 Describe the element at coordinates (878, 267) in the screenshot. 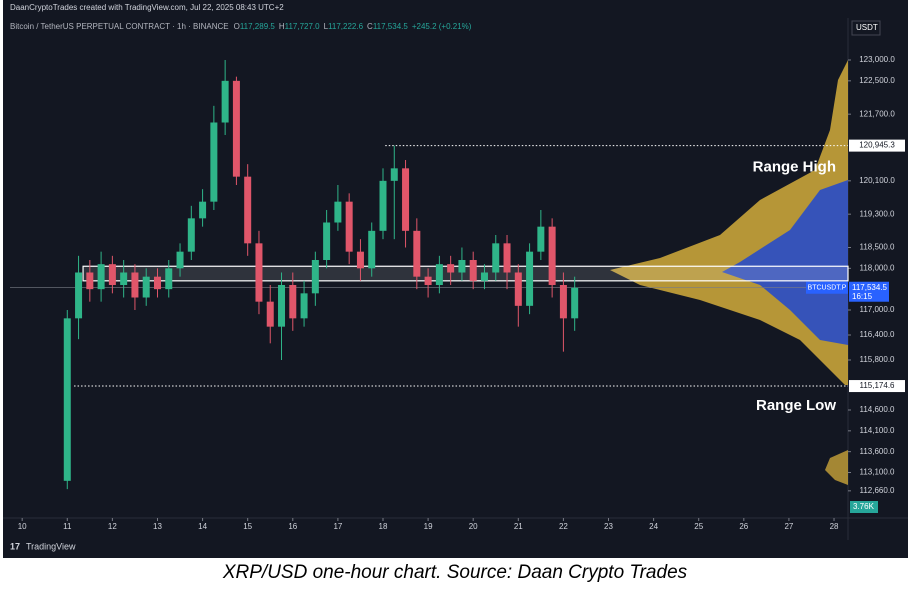

I see `y-tick-label: 118,000.0` at that location.